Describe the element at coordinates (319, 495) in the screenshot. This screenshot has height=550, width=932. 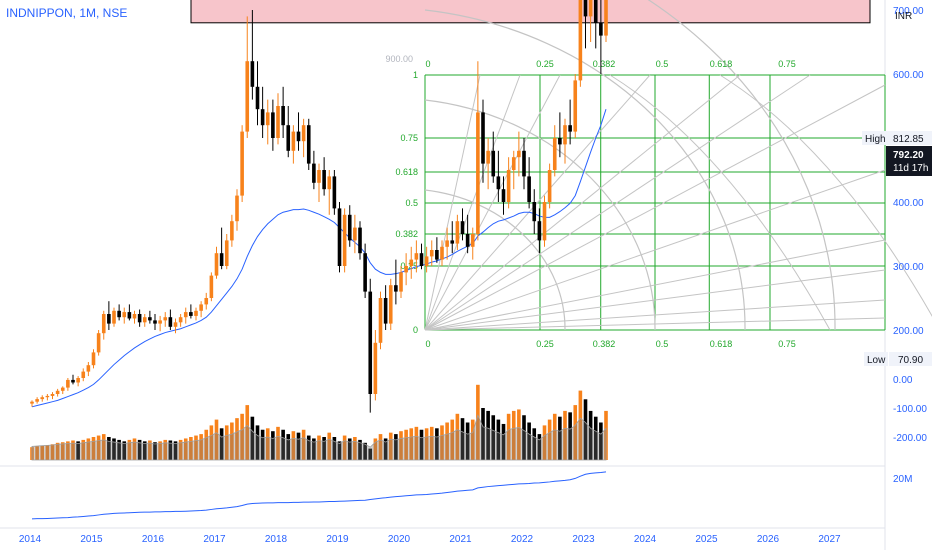
I see `cumulative-volume-line` at that location.